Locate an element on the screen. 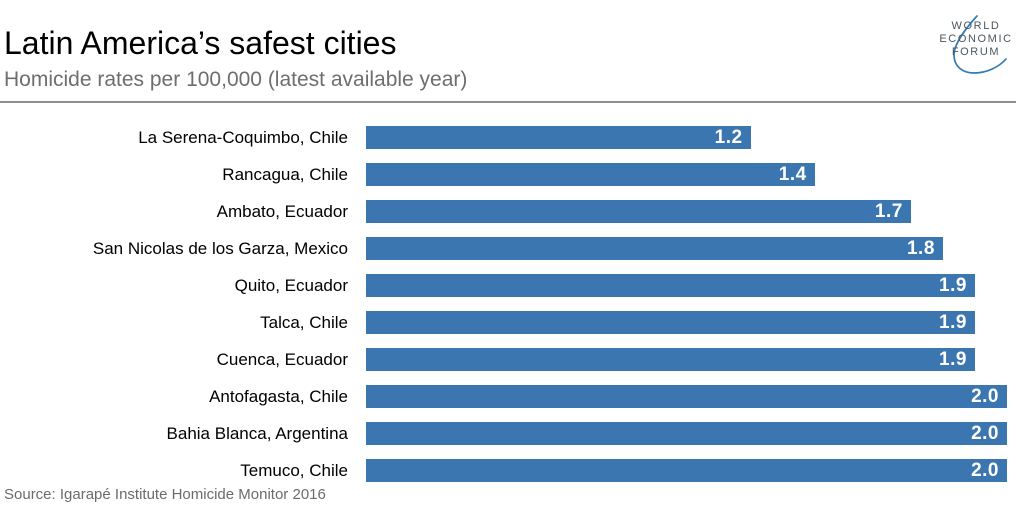 Image resolution: width=1024 pixels, height=512 pixels. bar-track: 1.7 is located at coordinates (686, 212).